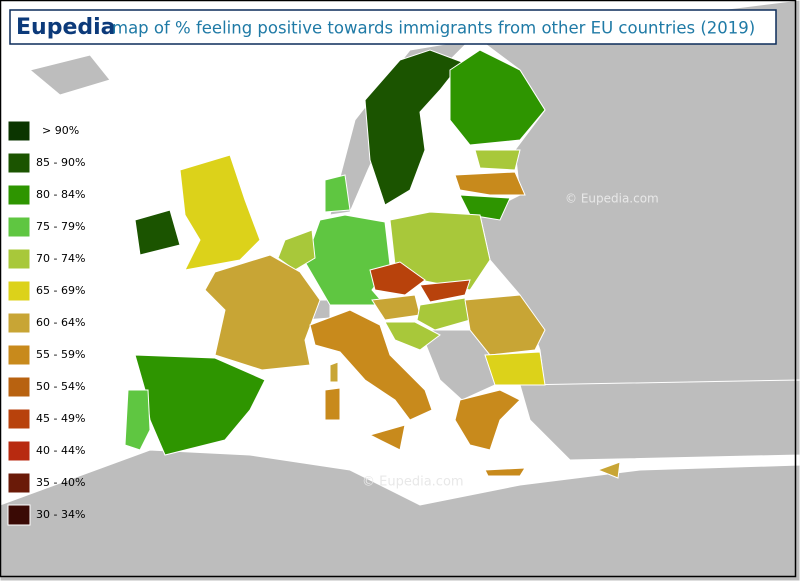 This screenshot has height=581, width=800. What do you see at coordinates (60, 130) in the screenshot?
I see `legend-label: > 90%` at bounding box center [60, 130].